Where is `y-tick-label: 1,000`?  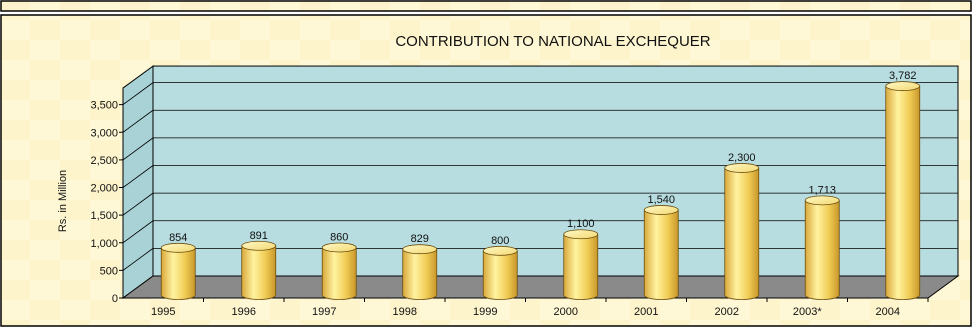
y-tick-label: 1,000 is located at coordinates (104, 244).